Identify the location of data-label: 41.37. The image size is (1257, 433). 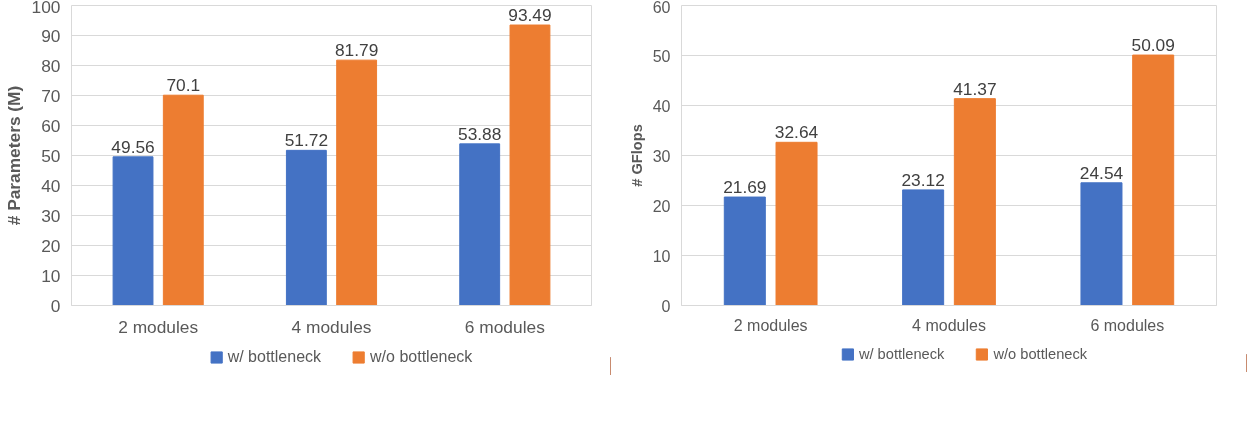
(975, 88).